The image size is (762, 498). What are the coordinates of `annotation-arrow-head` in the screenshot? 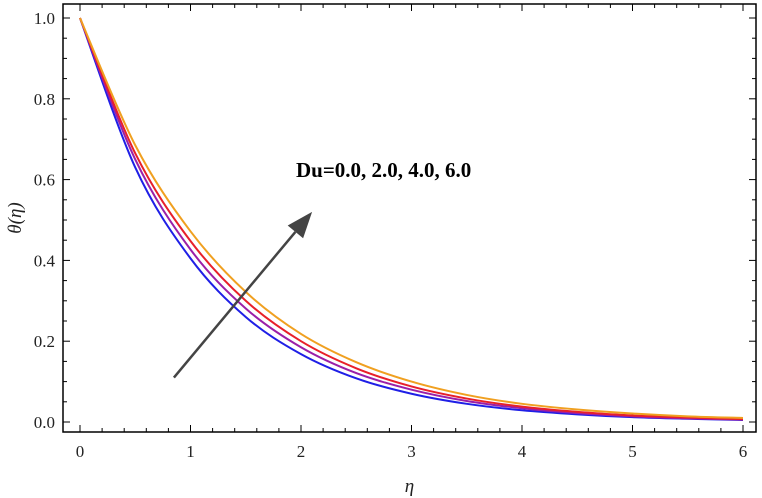 It's located at (300, 225).